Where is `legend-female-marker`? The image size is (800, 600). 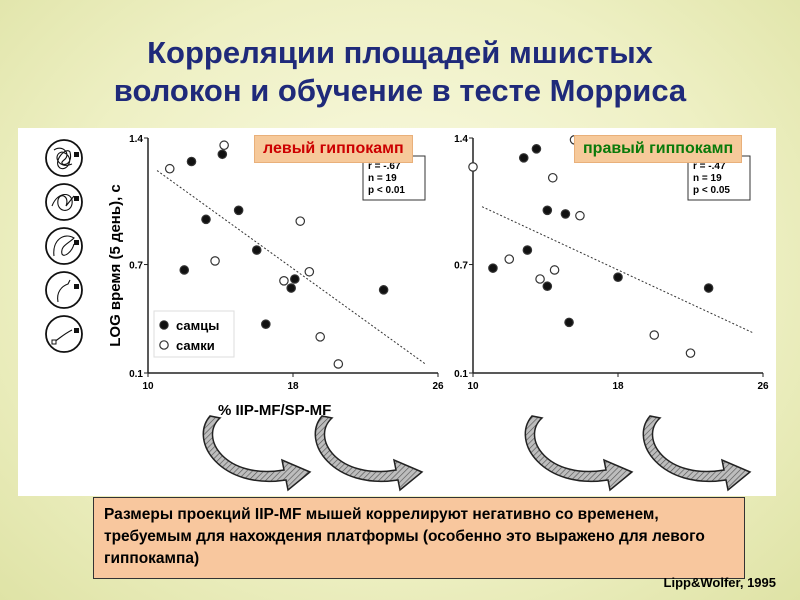 legend-female-marker is located at coordinates (164, 345).